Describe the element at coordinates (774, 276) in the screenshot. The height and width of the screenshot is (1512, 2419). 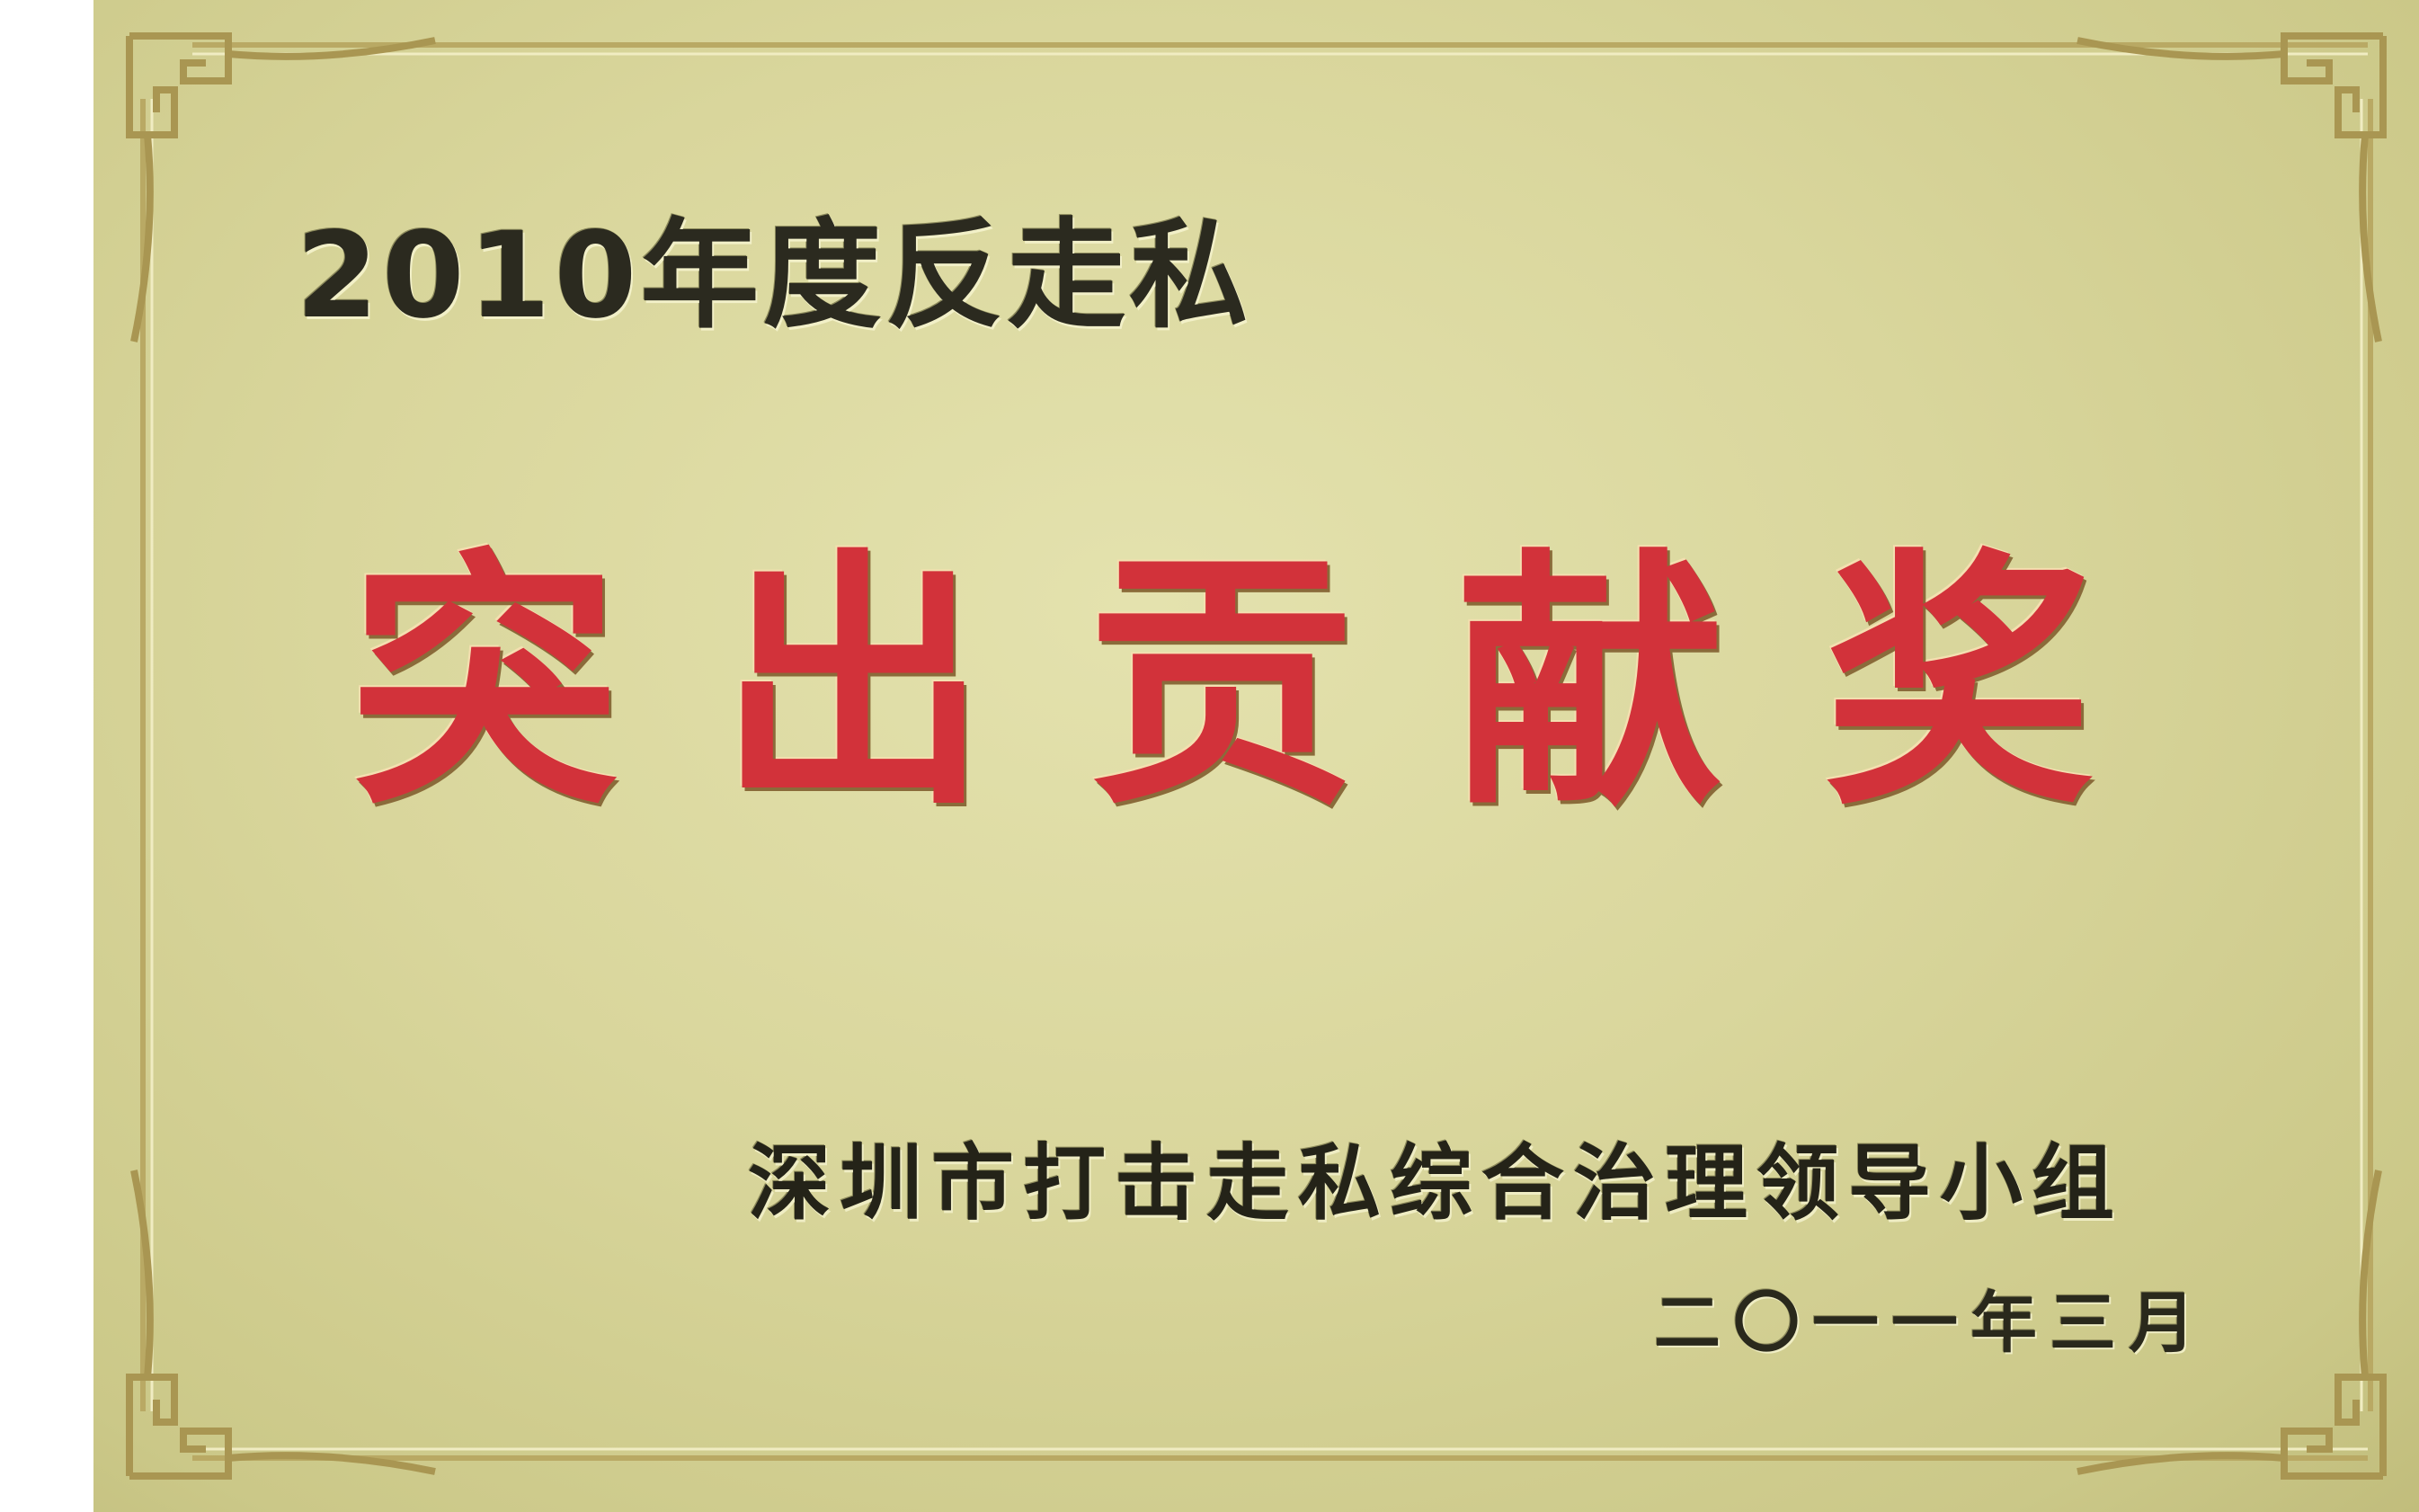
I see `award-year-title: 2010年度反走私` at that location.